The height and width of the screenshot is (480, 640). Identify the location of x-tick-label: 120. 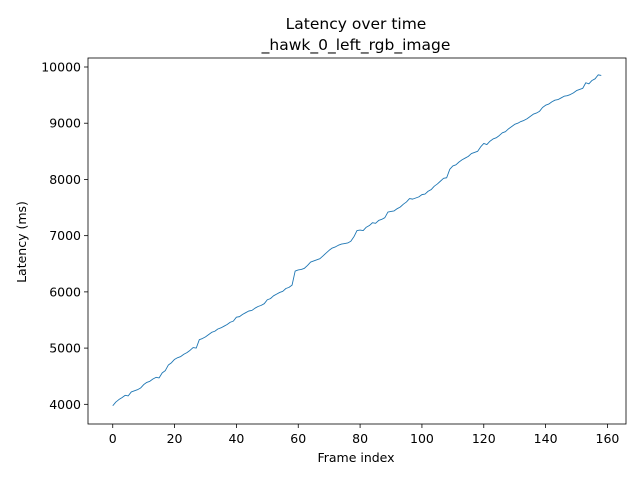
(484, 438).